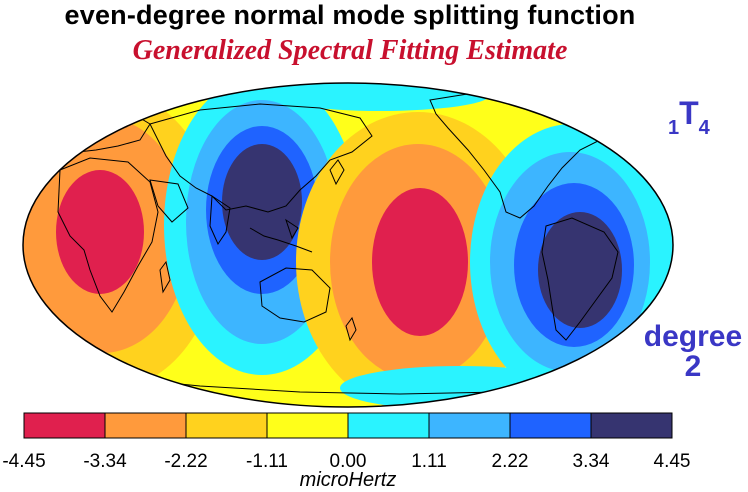 The image size is (748, 492). What do you see at coordinates (292, 229) in the screenshot?
I see `coastline-borneo` at bounding box center [292, 229].